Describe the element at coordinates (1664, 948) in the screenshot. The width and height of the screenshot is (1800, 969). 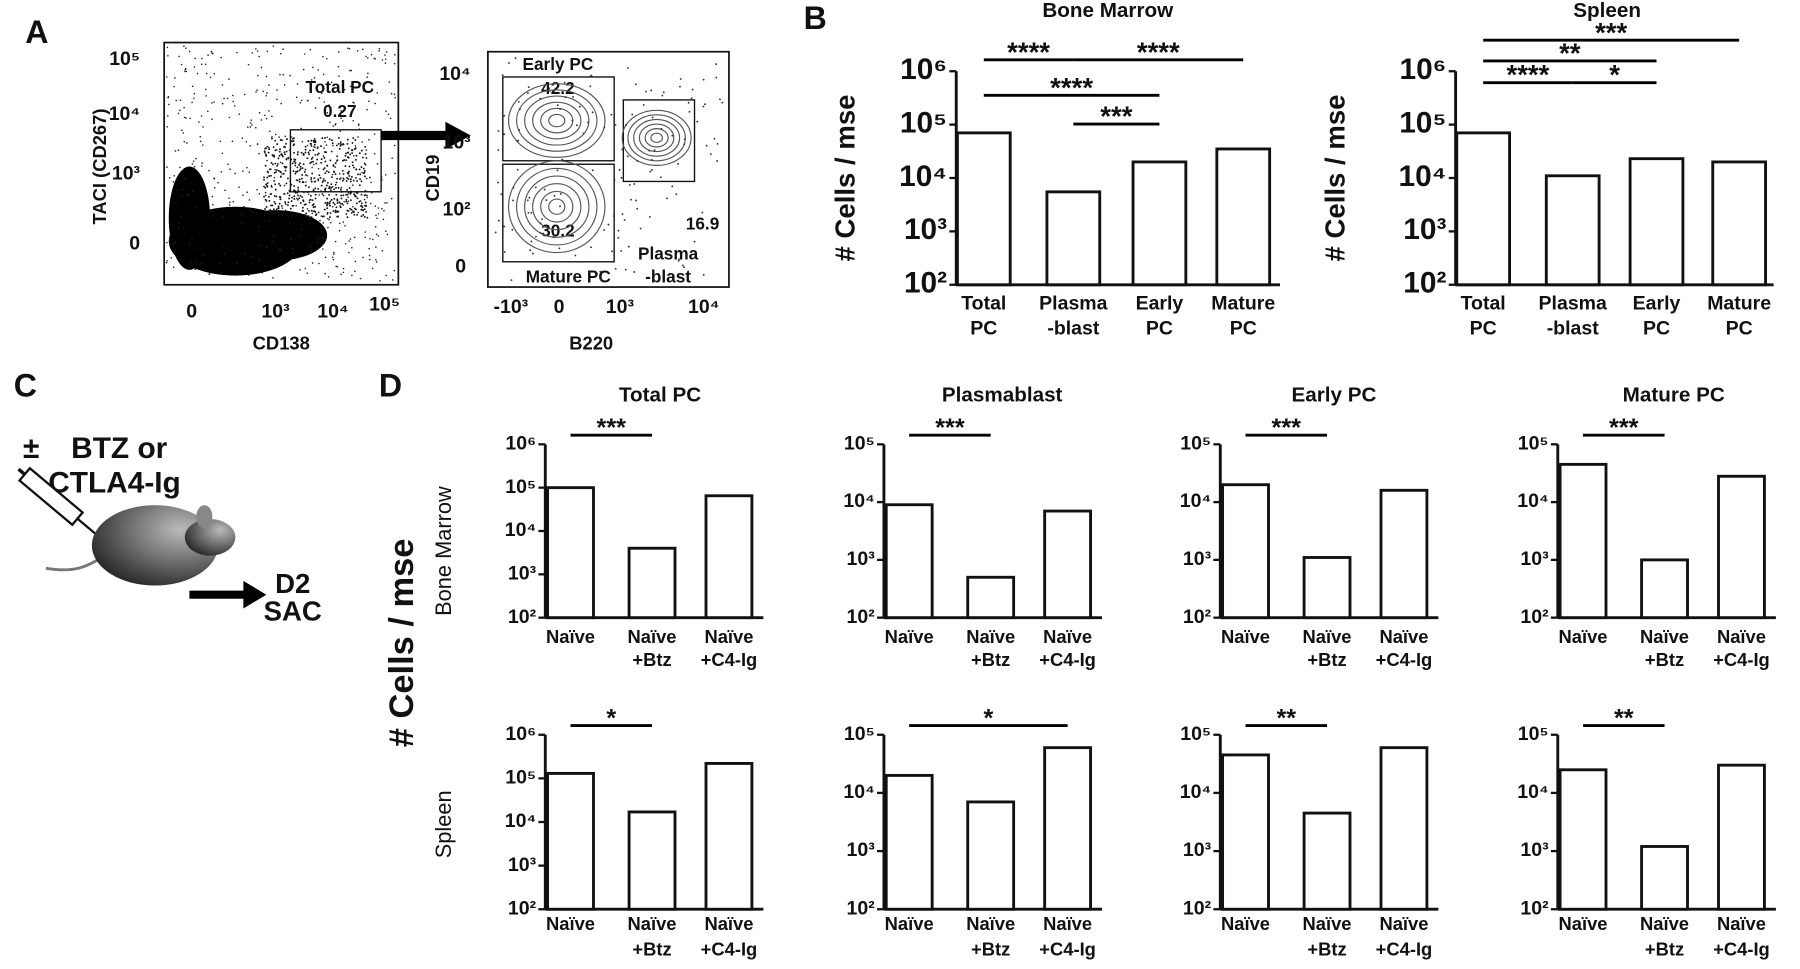
I see `x-tick-label: +Btz` at that location.